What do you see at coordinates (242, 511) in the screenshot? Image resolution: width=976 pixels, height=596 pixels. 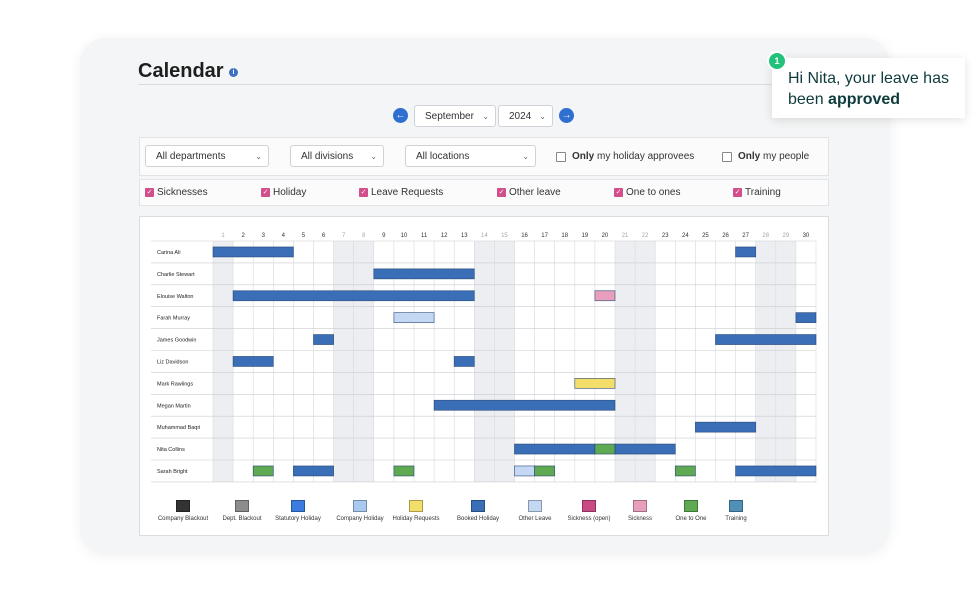 I see `legend-item: Dept. Blackout` at bounding box center [242, 511].